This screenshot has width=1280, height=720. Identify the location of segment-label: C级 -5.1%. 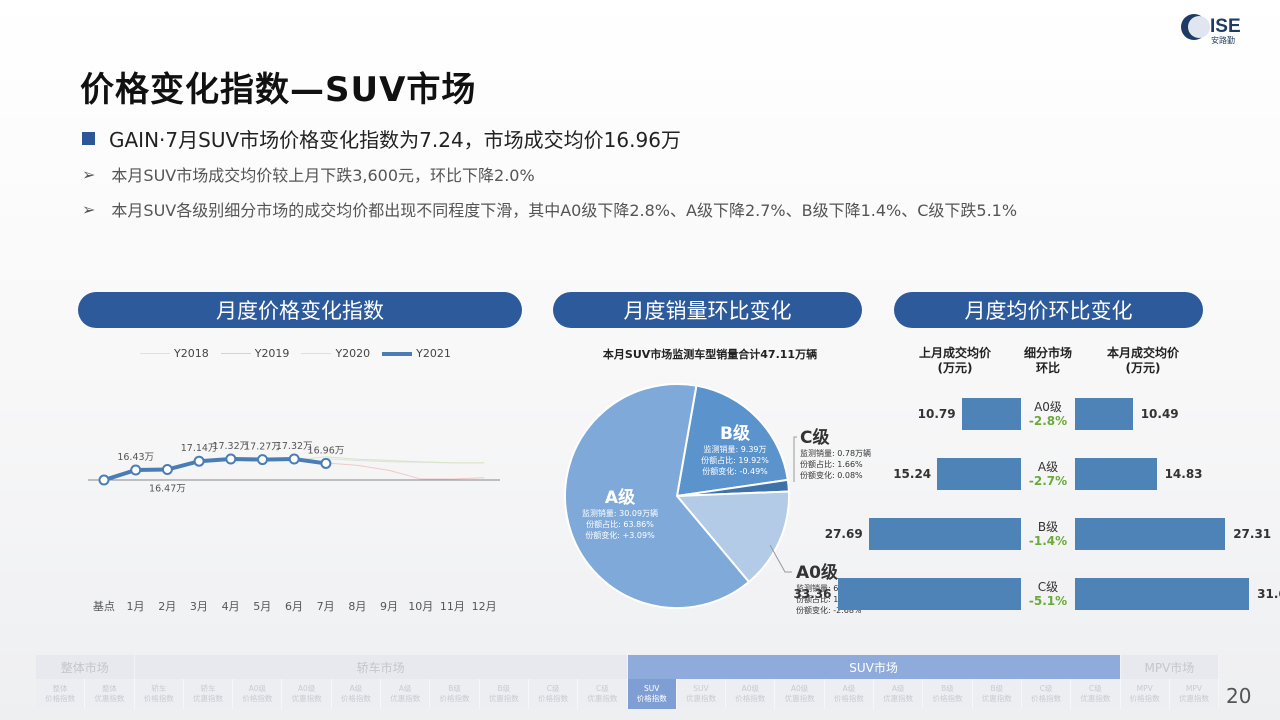
(1048, 594).